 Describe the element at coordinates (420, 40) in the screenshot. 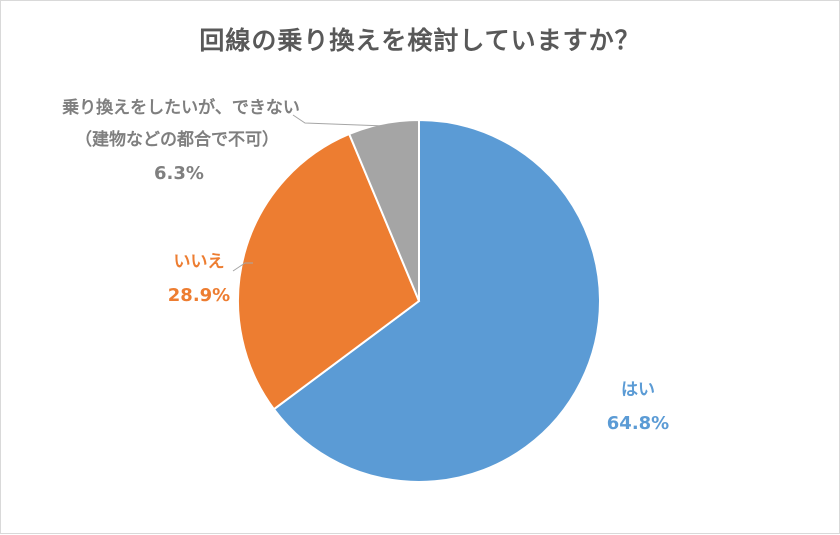

I see `chart-title: 回線の乗り換えを検討していますか？` at that location.